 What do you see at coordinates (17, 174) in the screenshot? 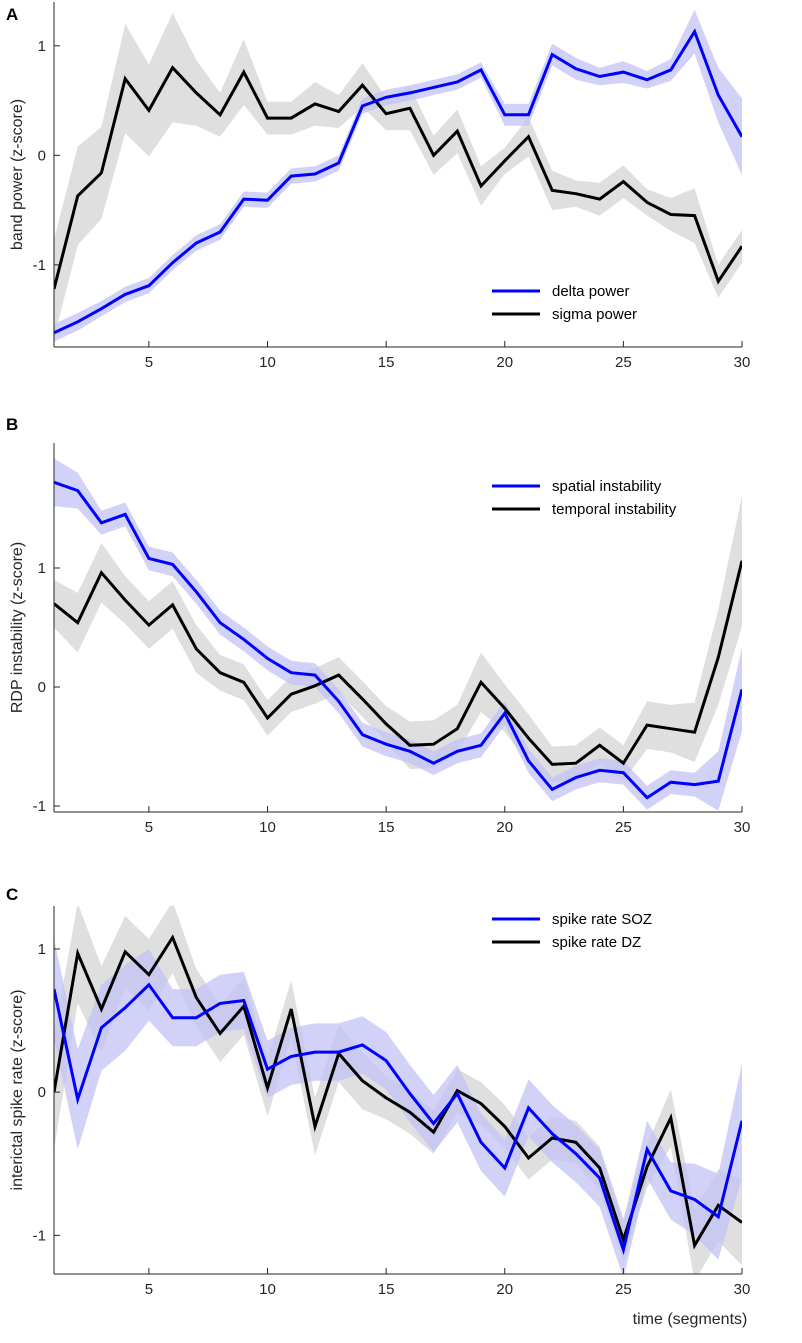
I see `y-axis-label: band power (z-score)` at bounding box center [17, 174].